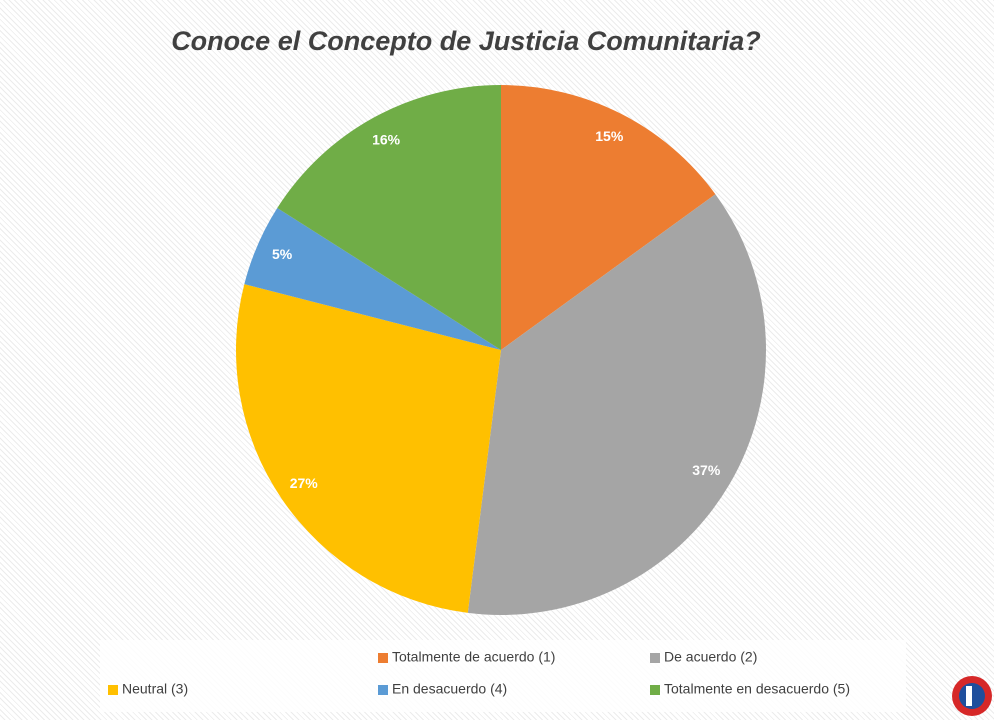 The image size is (994, 720). Describe the element at coordinates (503, 676) in the screenshot. I see `legend-box` at that location.